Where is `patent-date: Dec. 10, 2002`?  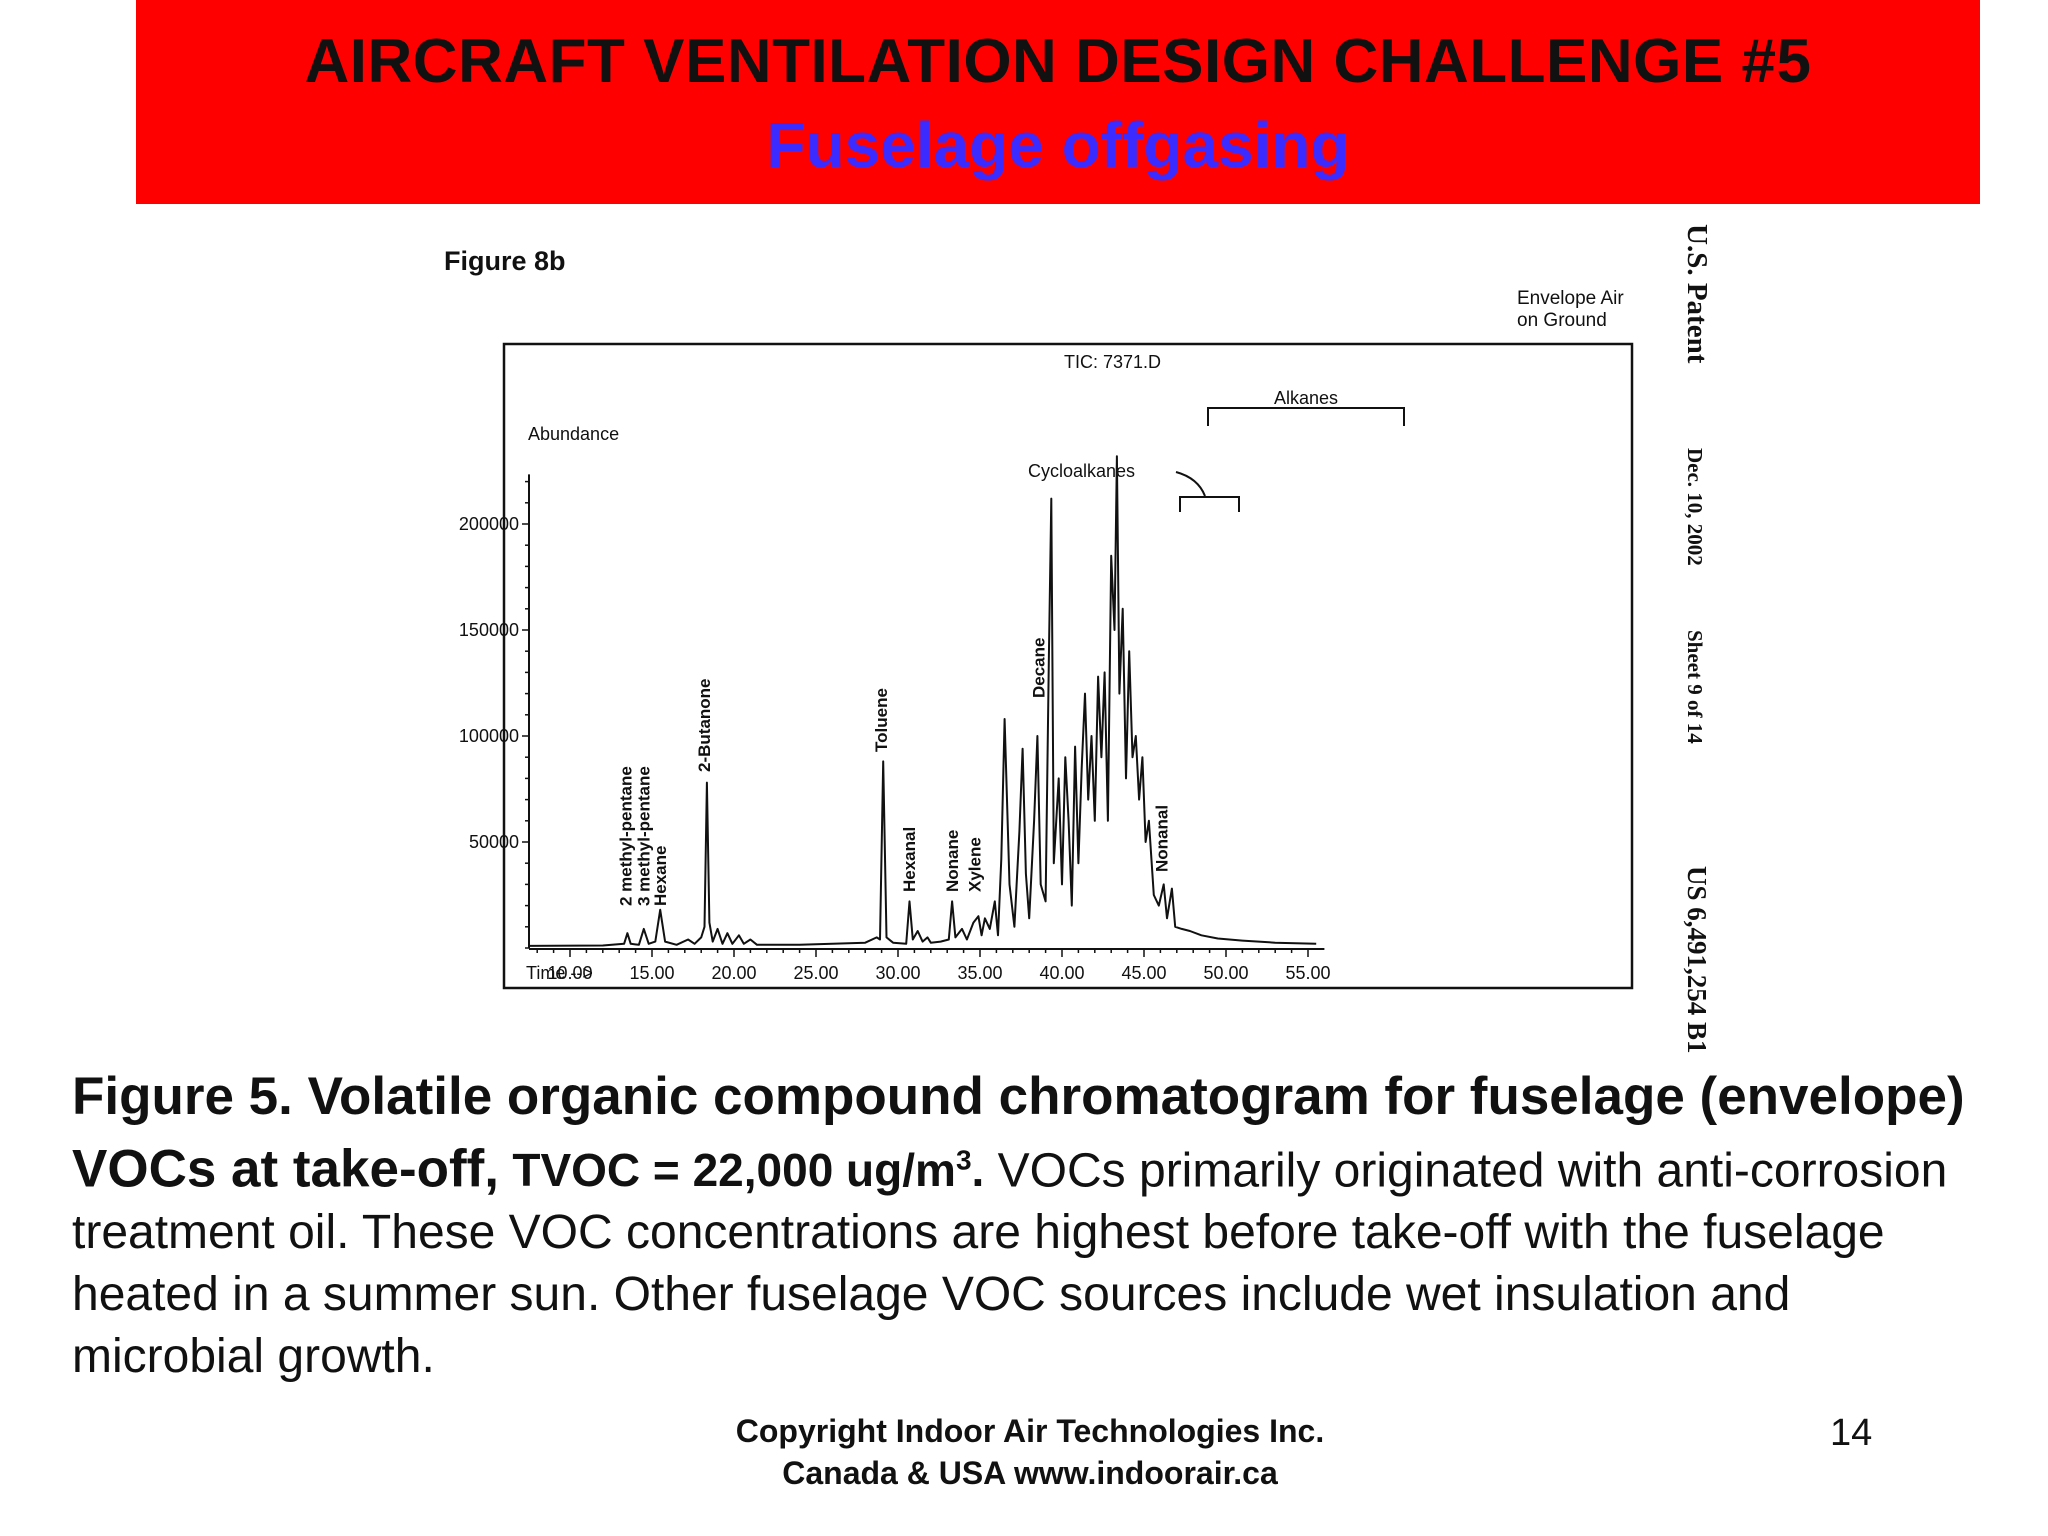 patent-date: Dec. 10, 2002 is located at coordinates (1695, 507).